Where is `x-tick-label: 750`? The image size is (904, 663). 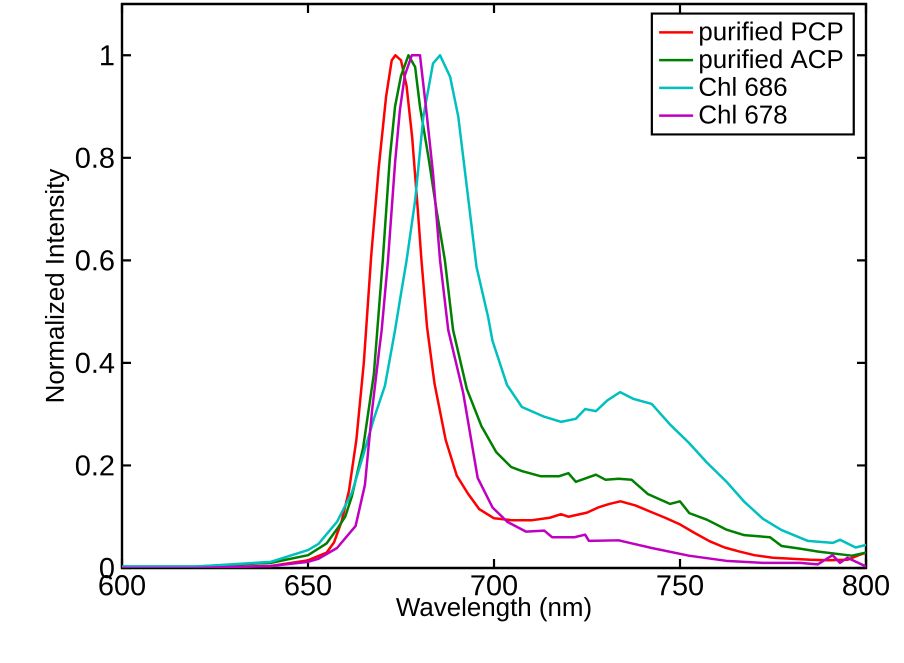
x-tick-label: 750 is located at coordinates (680, 585).